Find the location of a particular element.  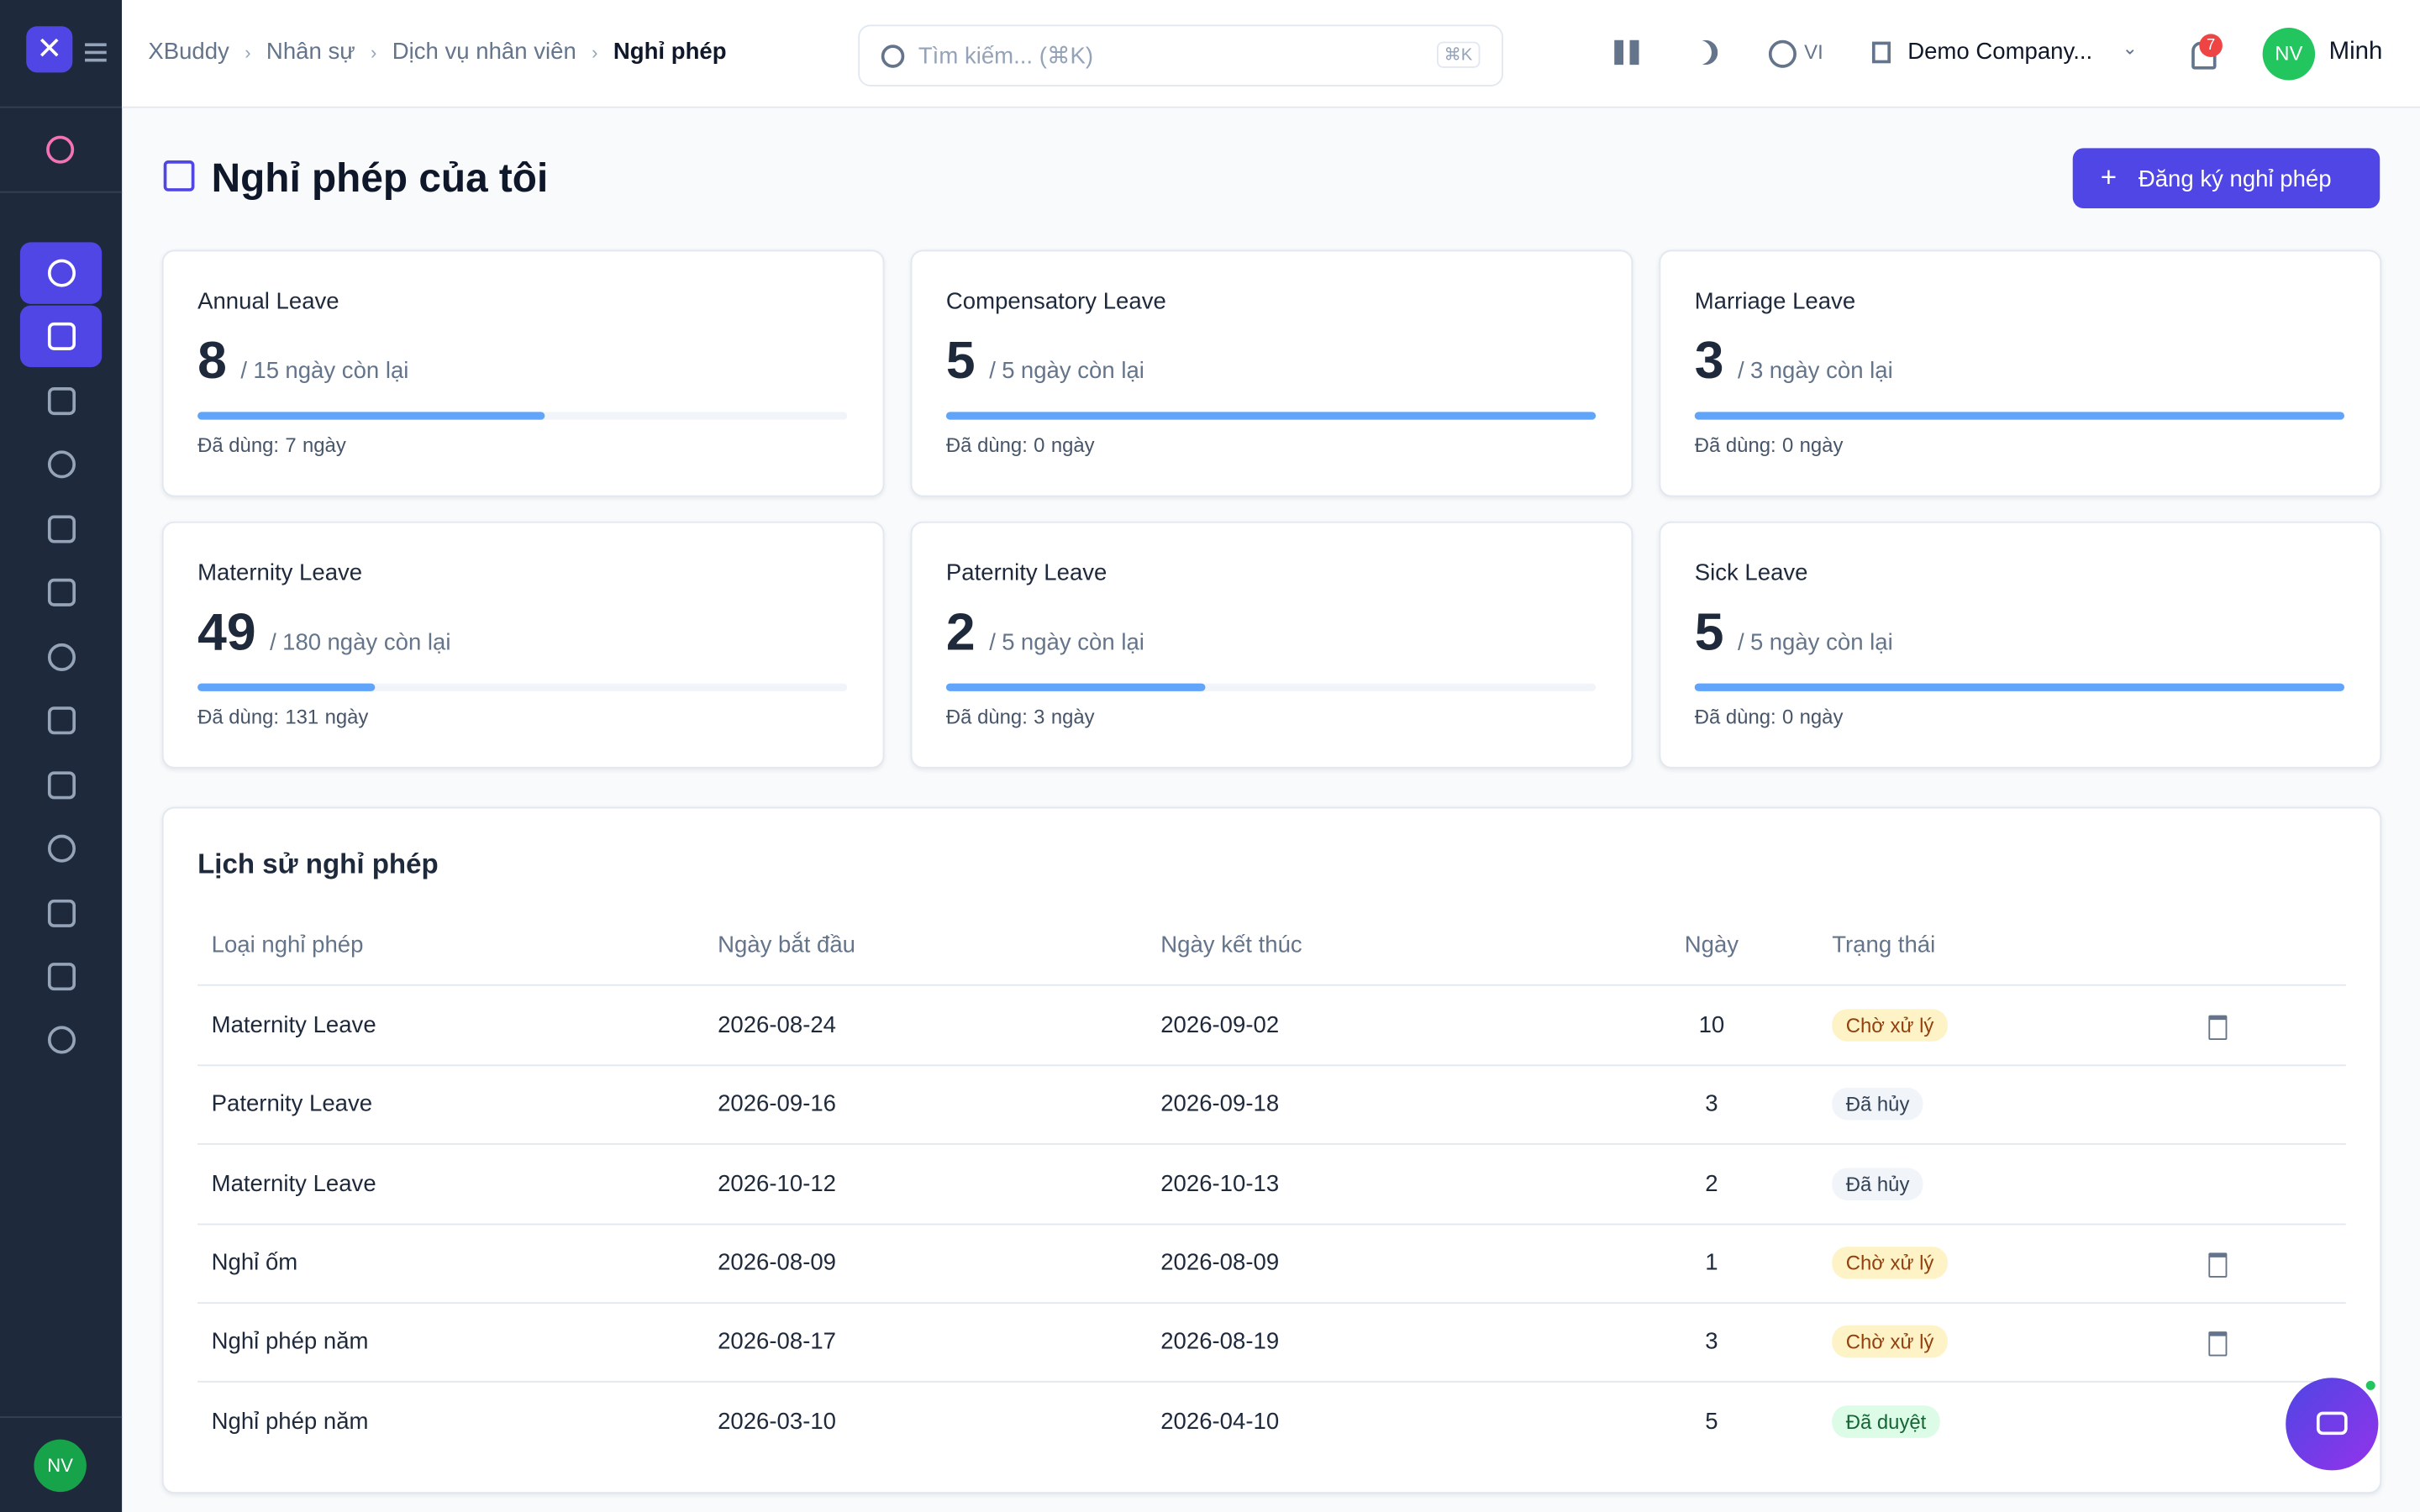

used: 131 is located at coordinates (302, 716).